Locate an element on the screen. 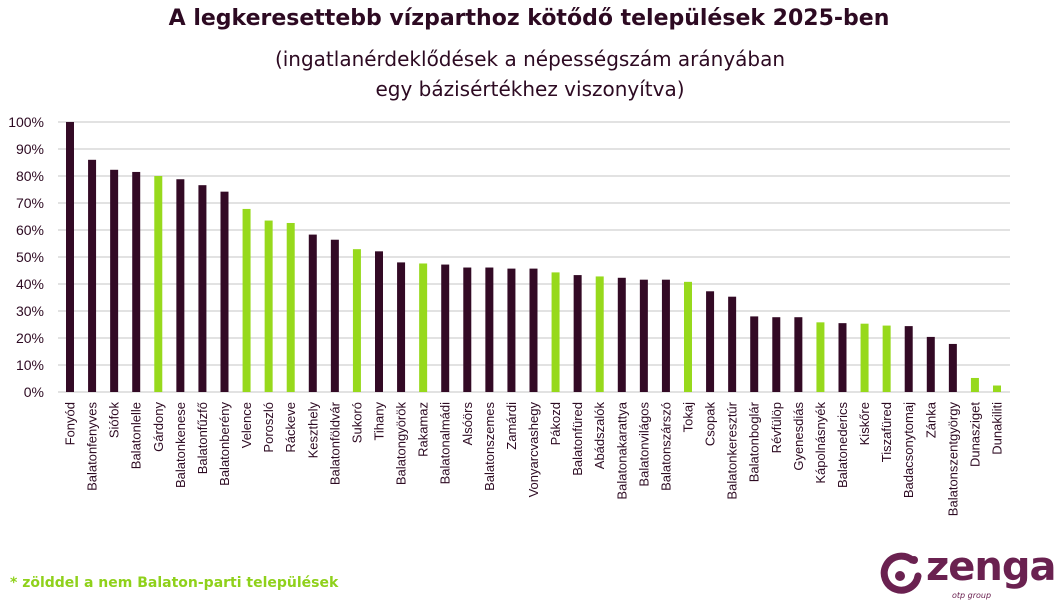  x-tick-label: Révfülöp is located at coordinates (776, 427).